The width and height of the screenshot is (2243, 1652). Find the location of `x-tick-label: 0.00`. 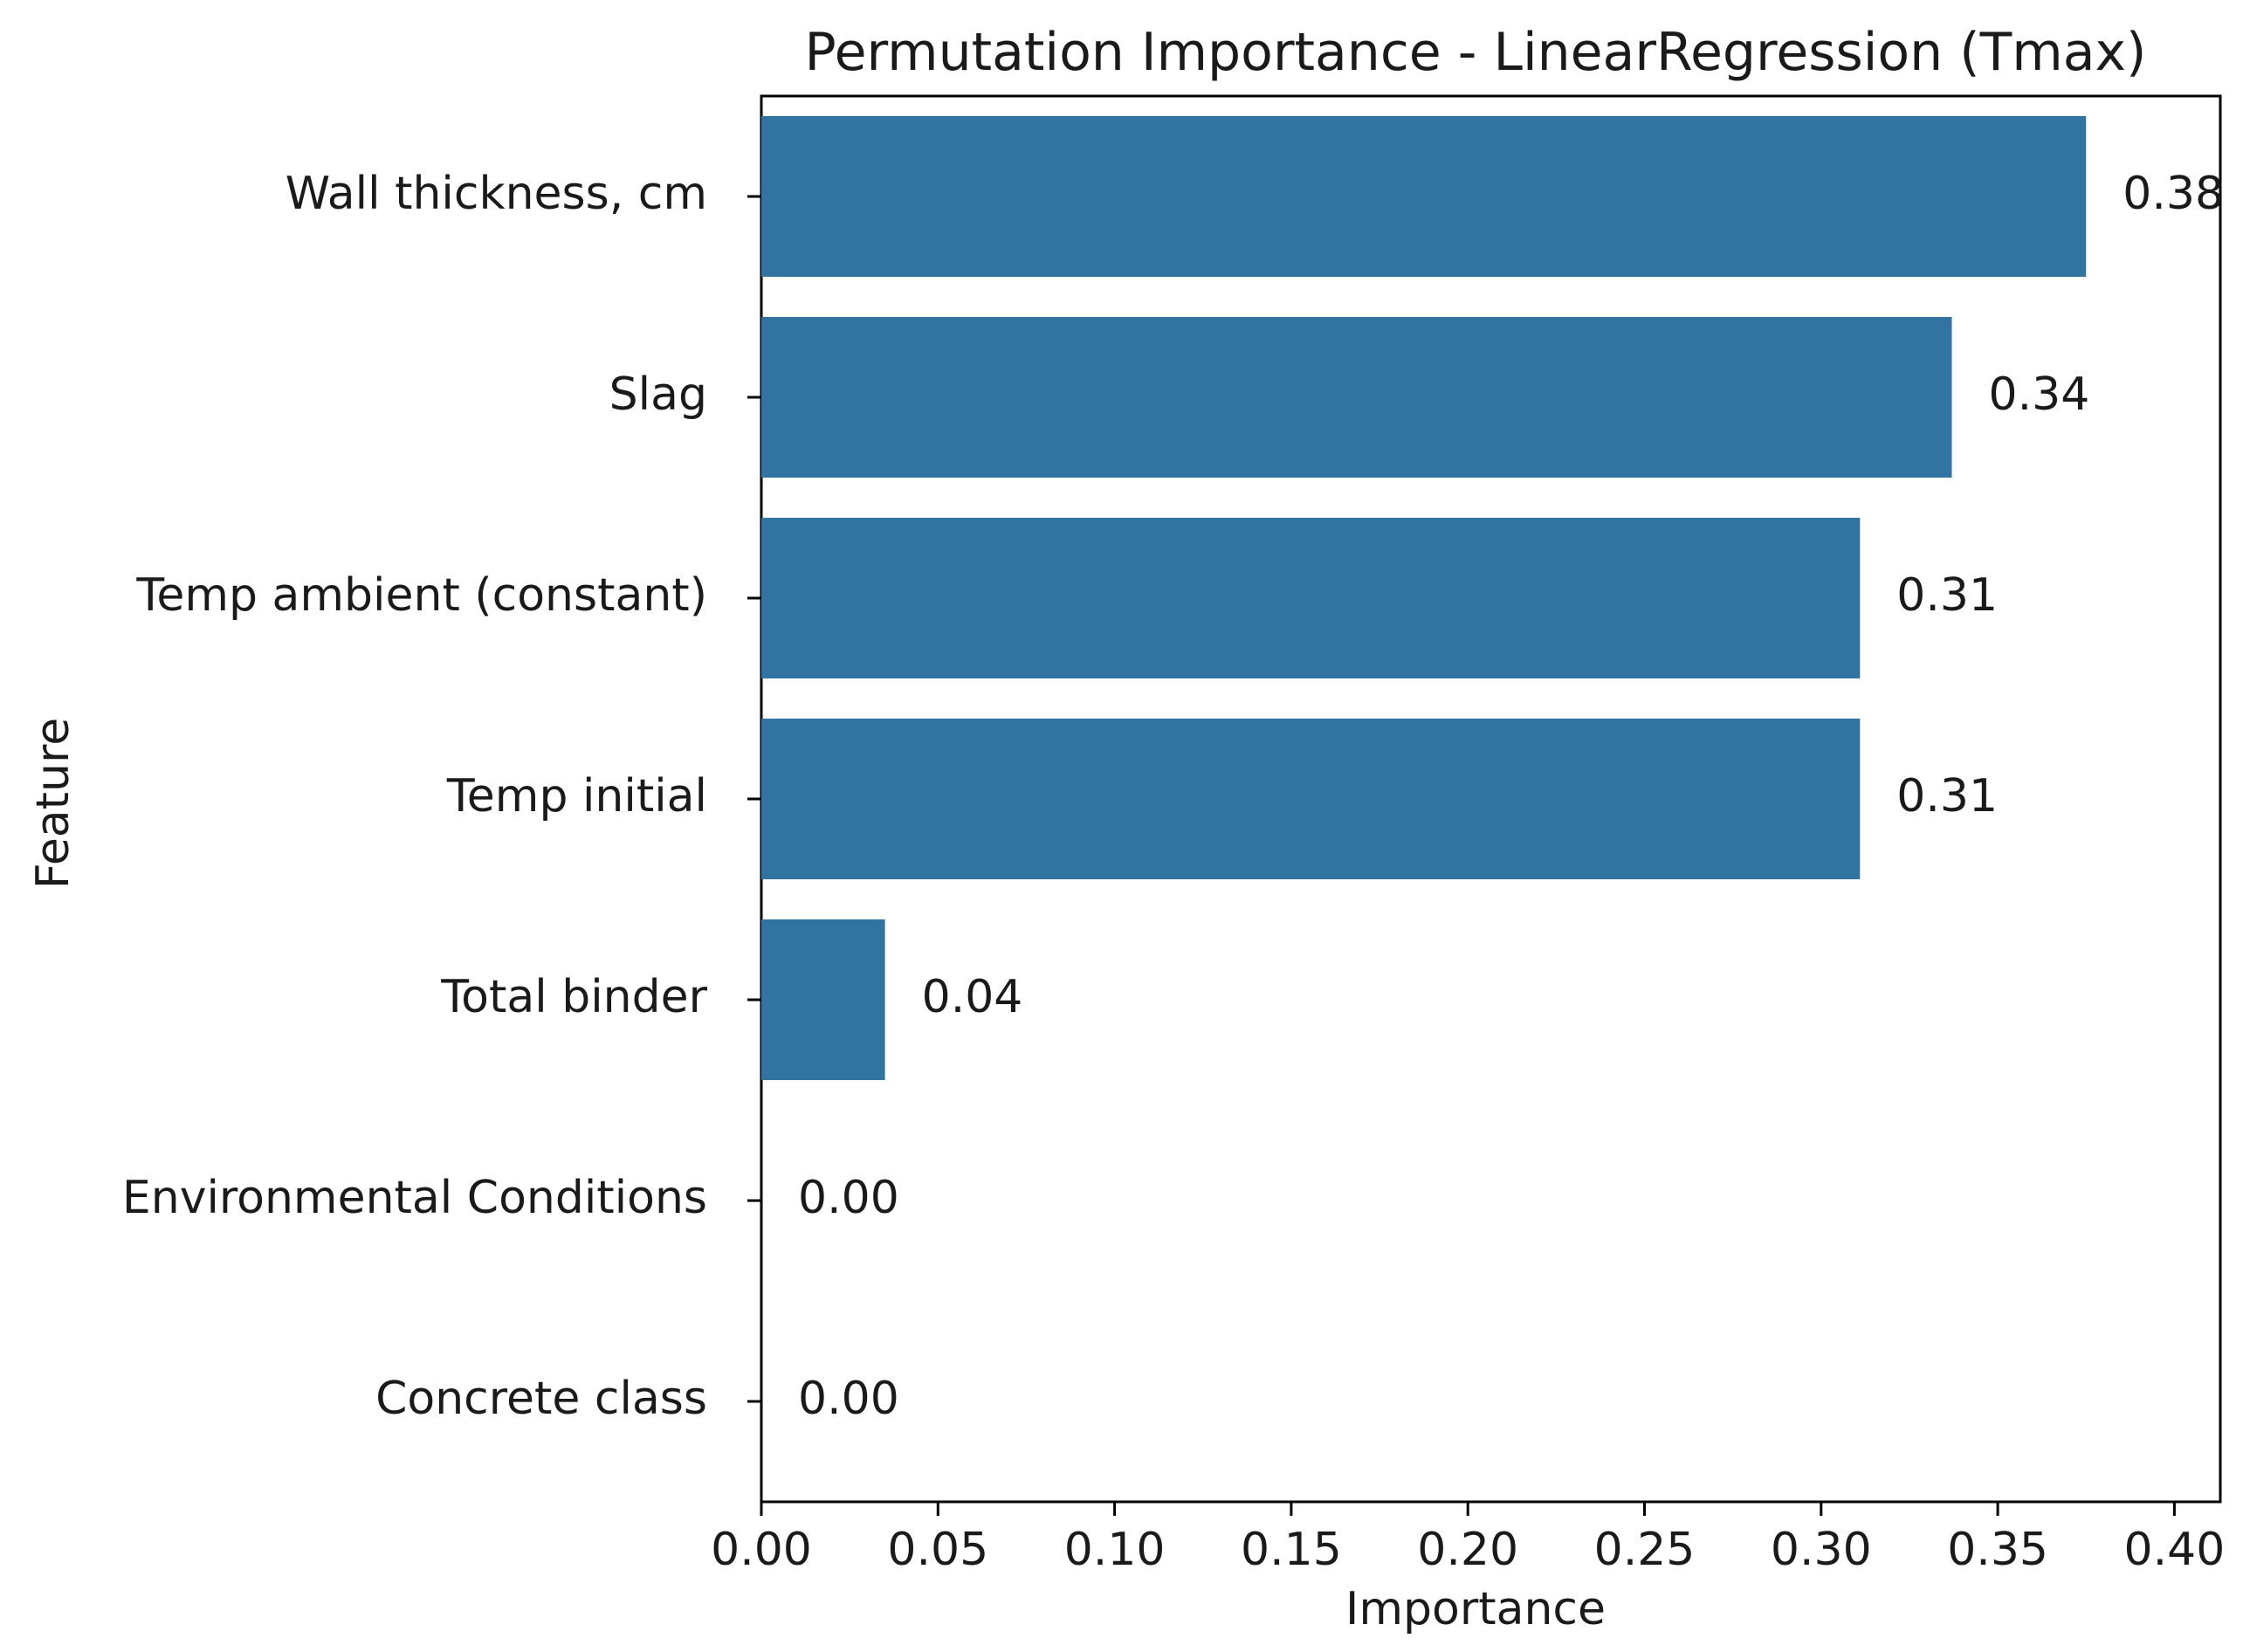

x-tick-label: 0.00 is located at coordinates (761, 1550).